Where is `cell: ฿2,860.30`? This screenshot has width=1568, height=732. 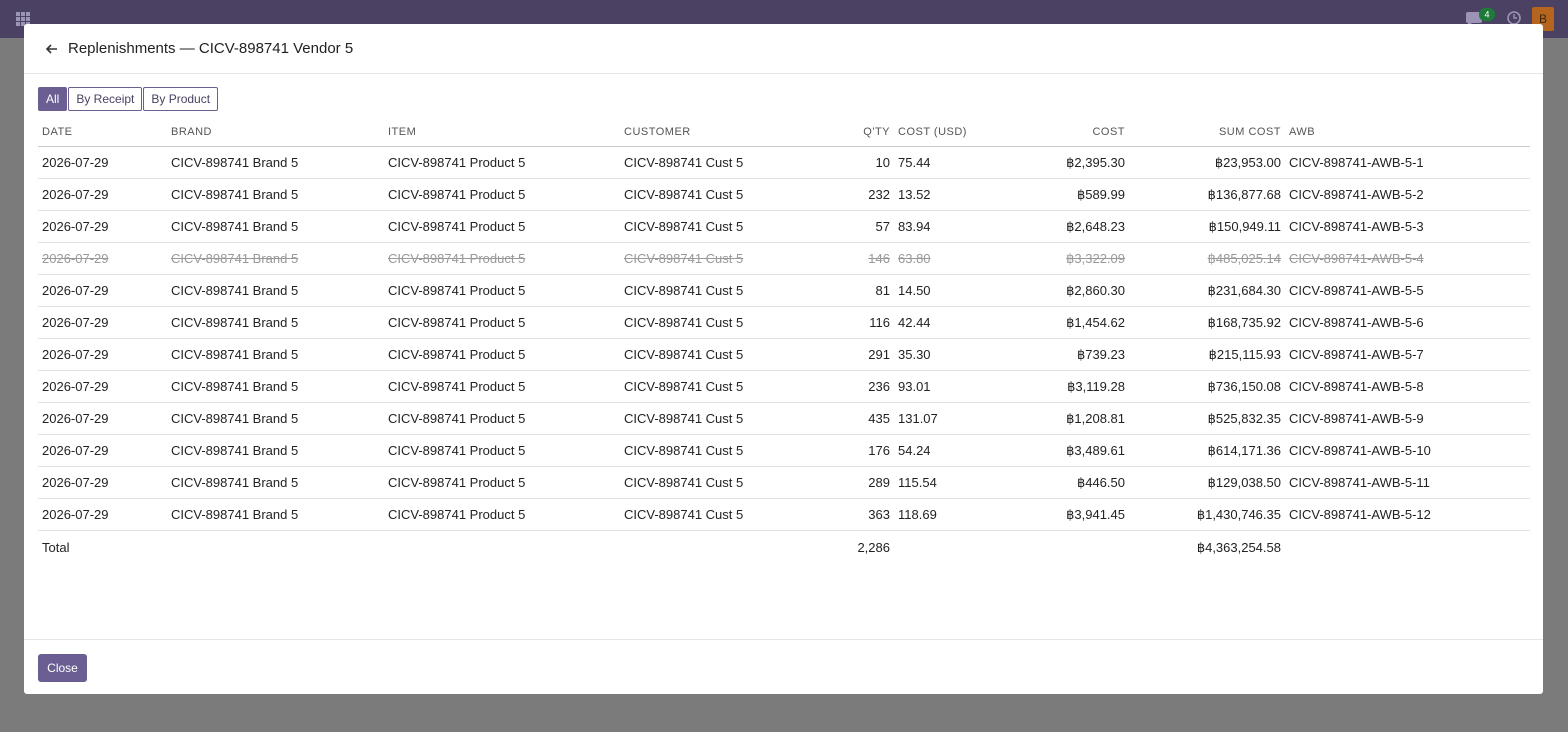 cell: ฿2,860.30 is located at coordinates (1069, 290).